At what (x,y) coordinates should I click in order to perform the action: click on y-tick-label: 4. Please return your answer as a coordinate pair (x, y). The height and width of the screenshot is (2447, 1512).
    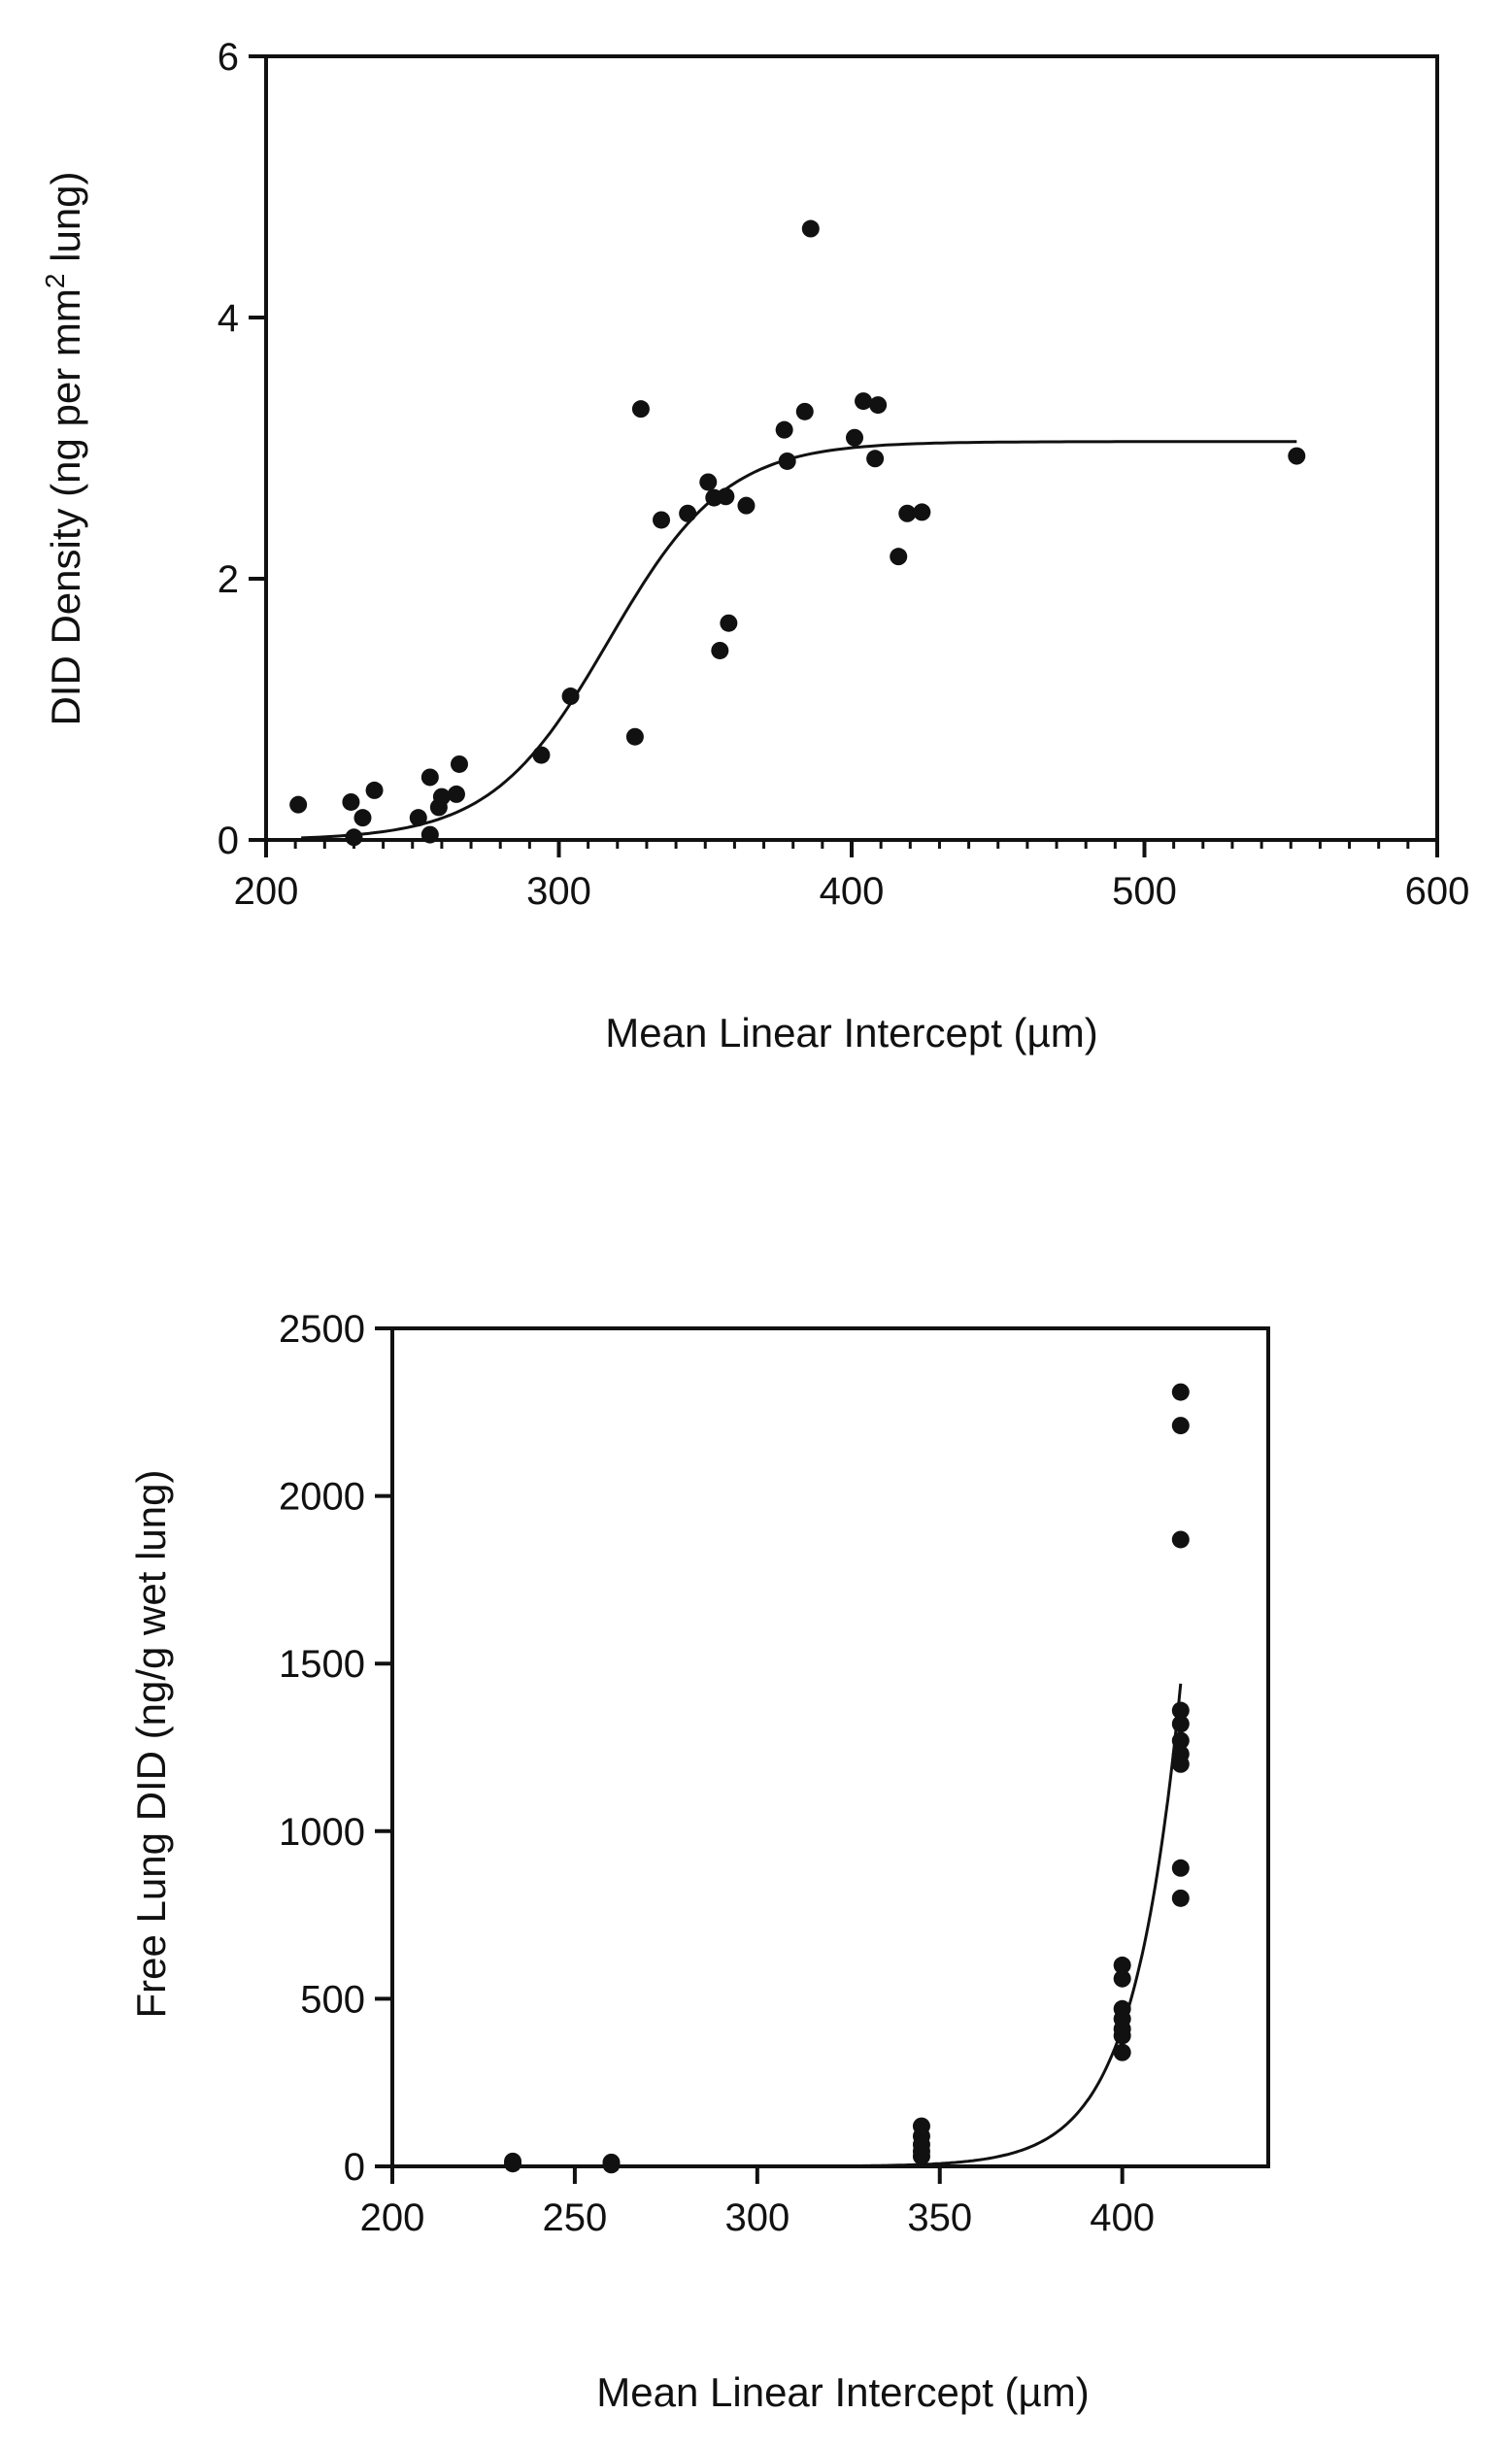
    Looking at the image, I should click on (228, 318).